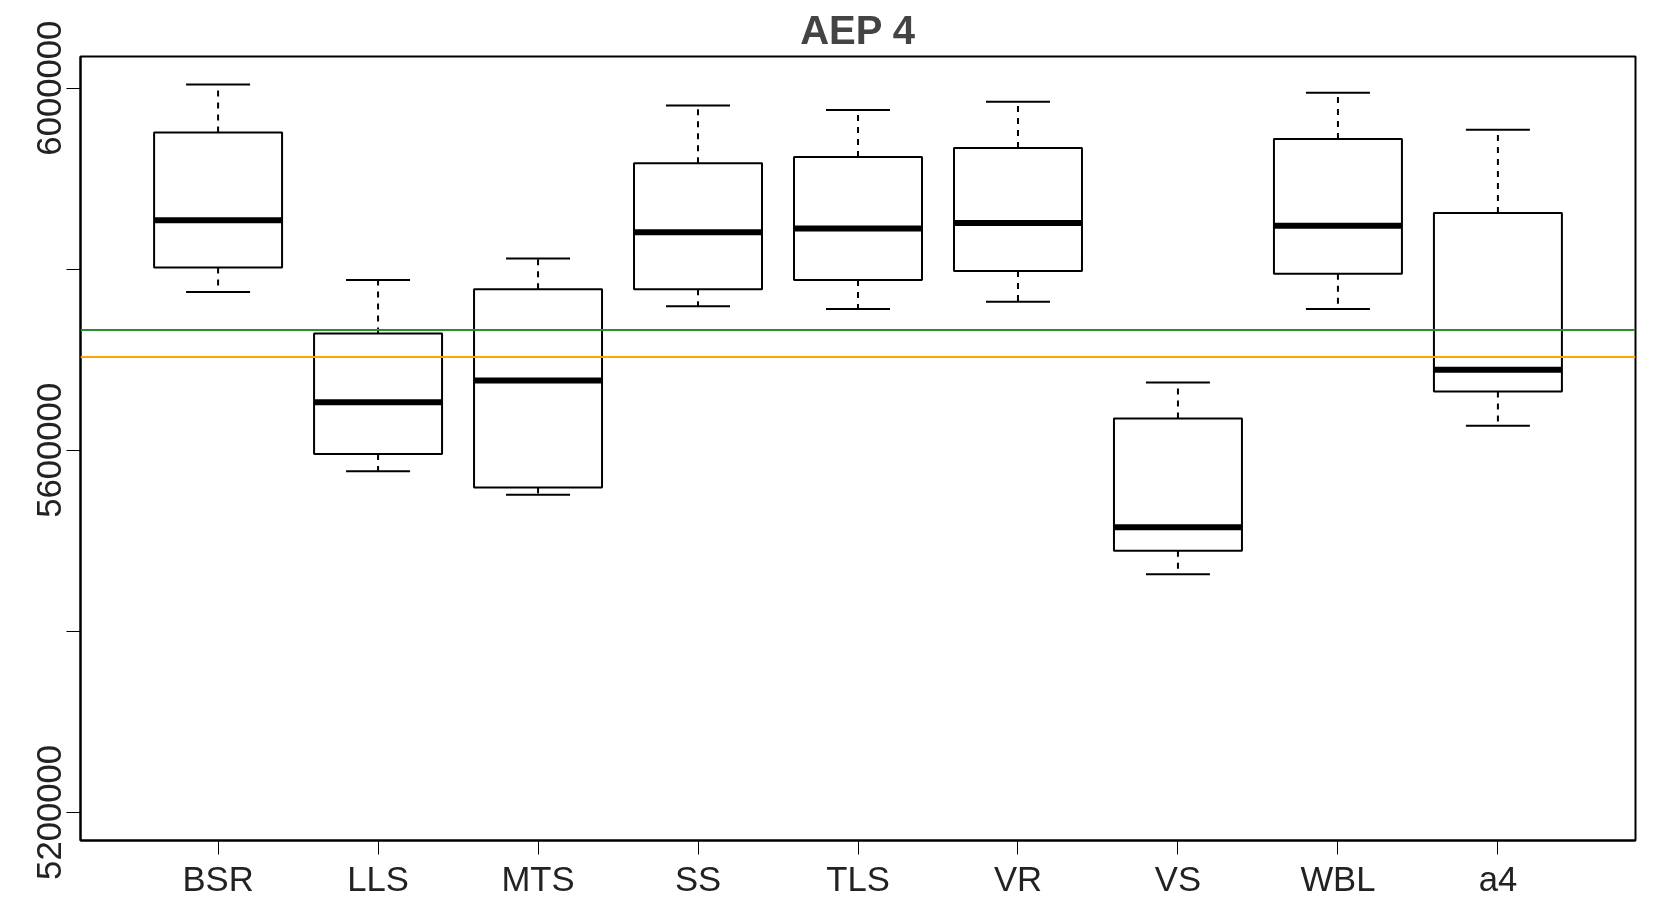  I want to click on y-tick-label: 6000000, so click(49, 88).